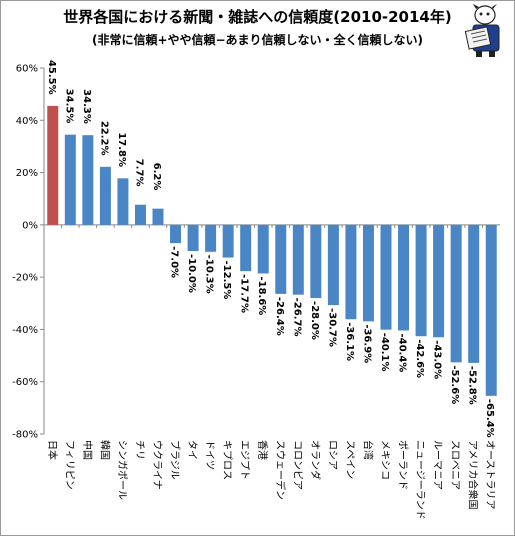  Describe the element at coordinates (244, 293) in the screenshot. I see `data-label: -17.7%` at that location.